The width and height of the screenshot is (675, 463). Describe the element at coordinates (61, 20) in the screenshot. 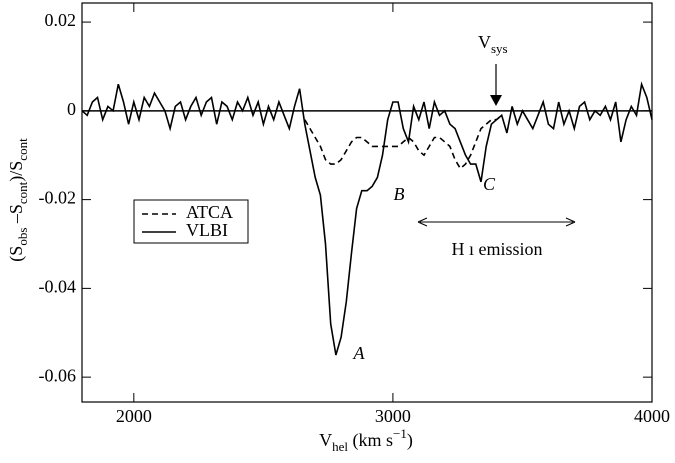

I see `y-tick-label: 0.02` at that location.